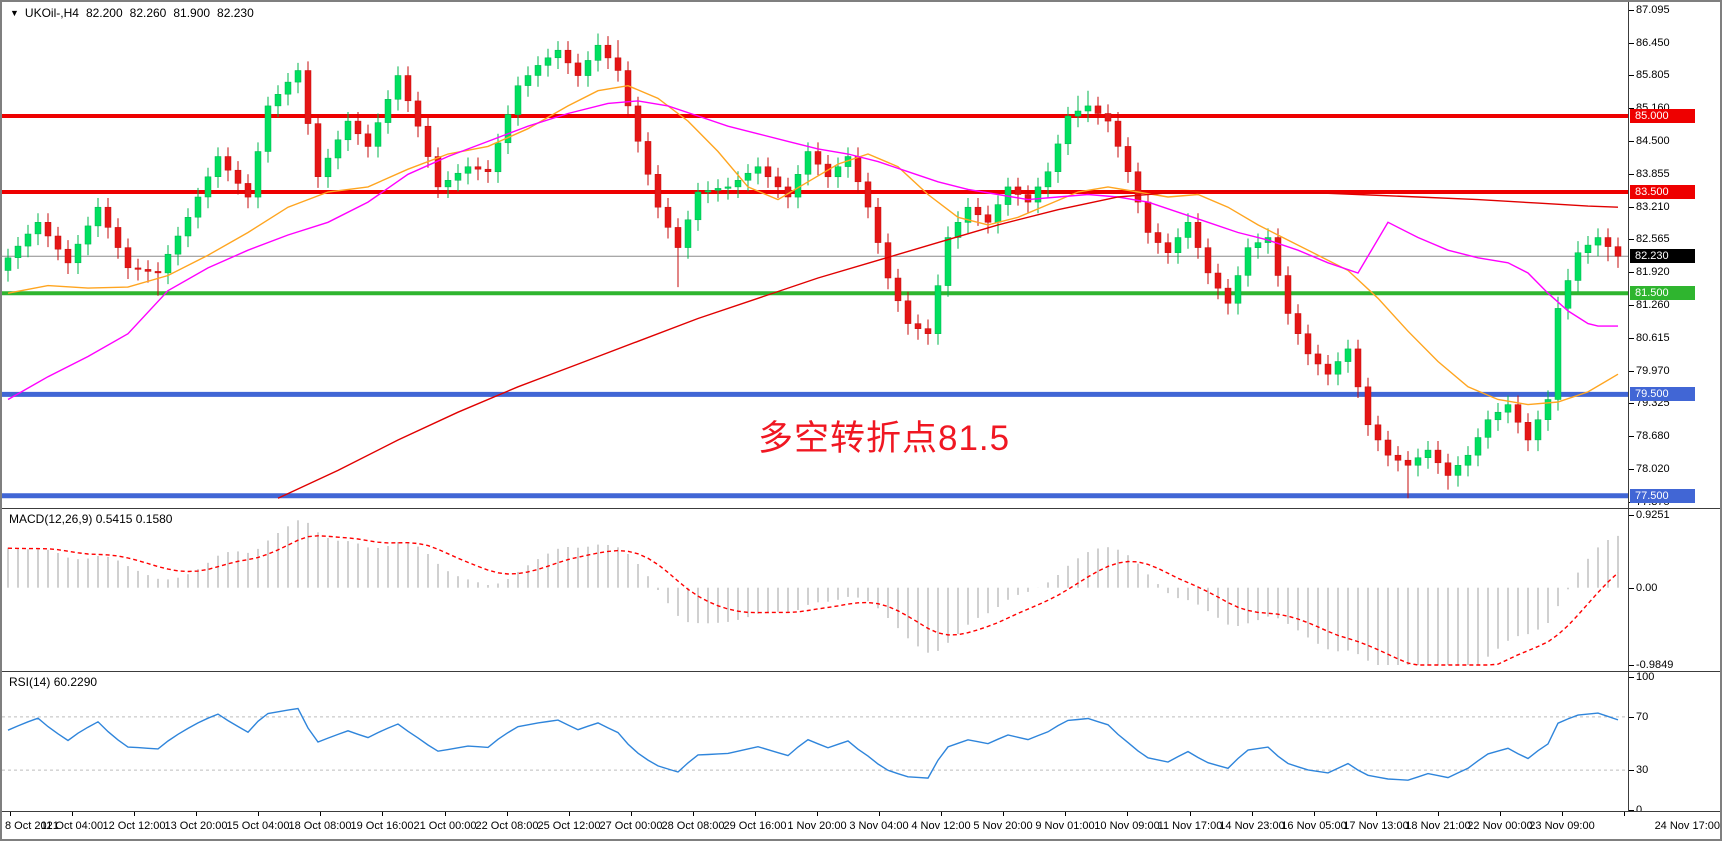  What do you see at coordinates (1642, 770) in the screenshot?
I see `rsi-tick-label: 30` at bounding box center [1642, 770].